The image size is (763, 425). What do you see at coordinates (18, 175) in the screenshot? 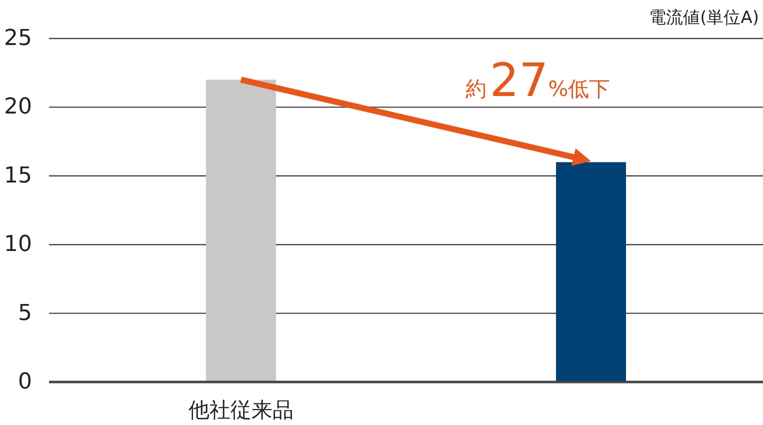
I see `y-tick-label: 15` at bounding box center [18, 175].